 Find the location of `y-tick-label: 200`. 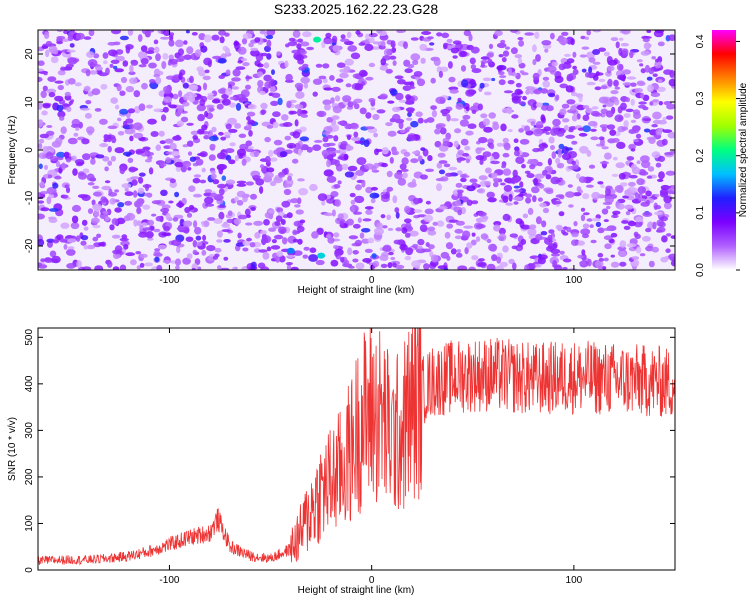

y-tick-label: 200 is located at coordinates (29, 476).